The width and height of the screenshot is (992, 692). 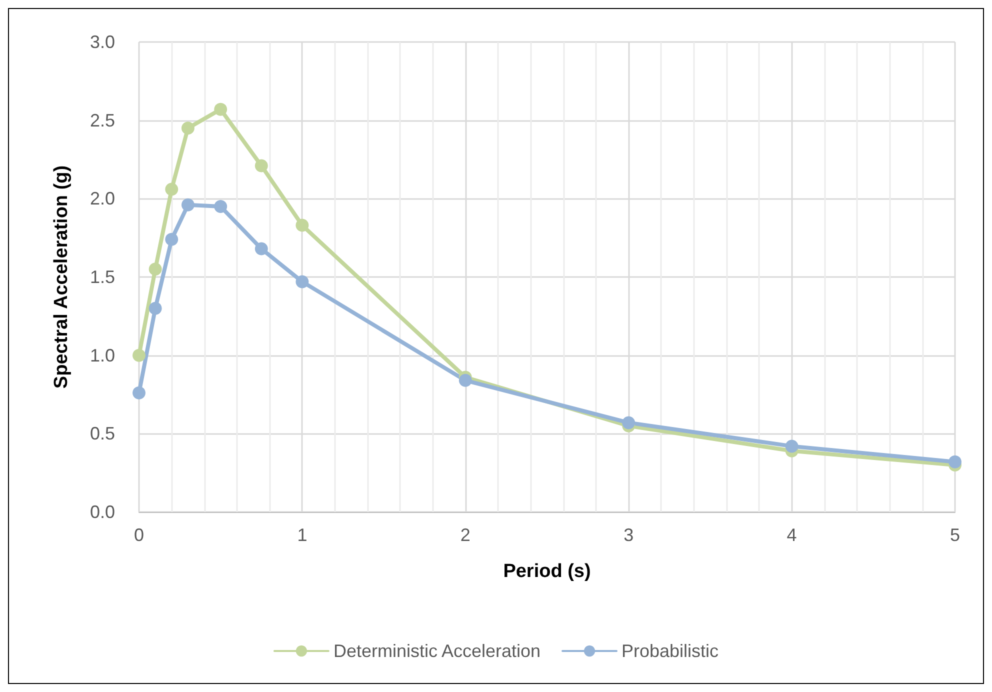 What do you see at coordinates (437, 651) in the screenshot?
I see `legend-label: Deterministic Acceleration` at bounding box center [437, 651].